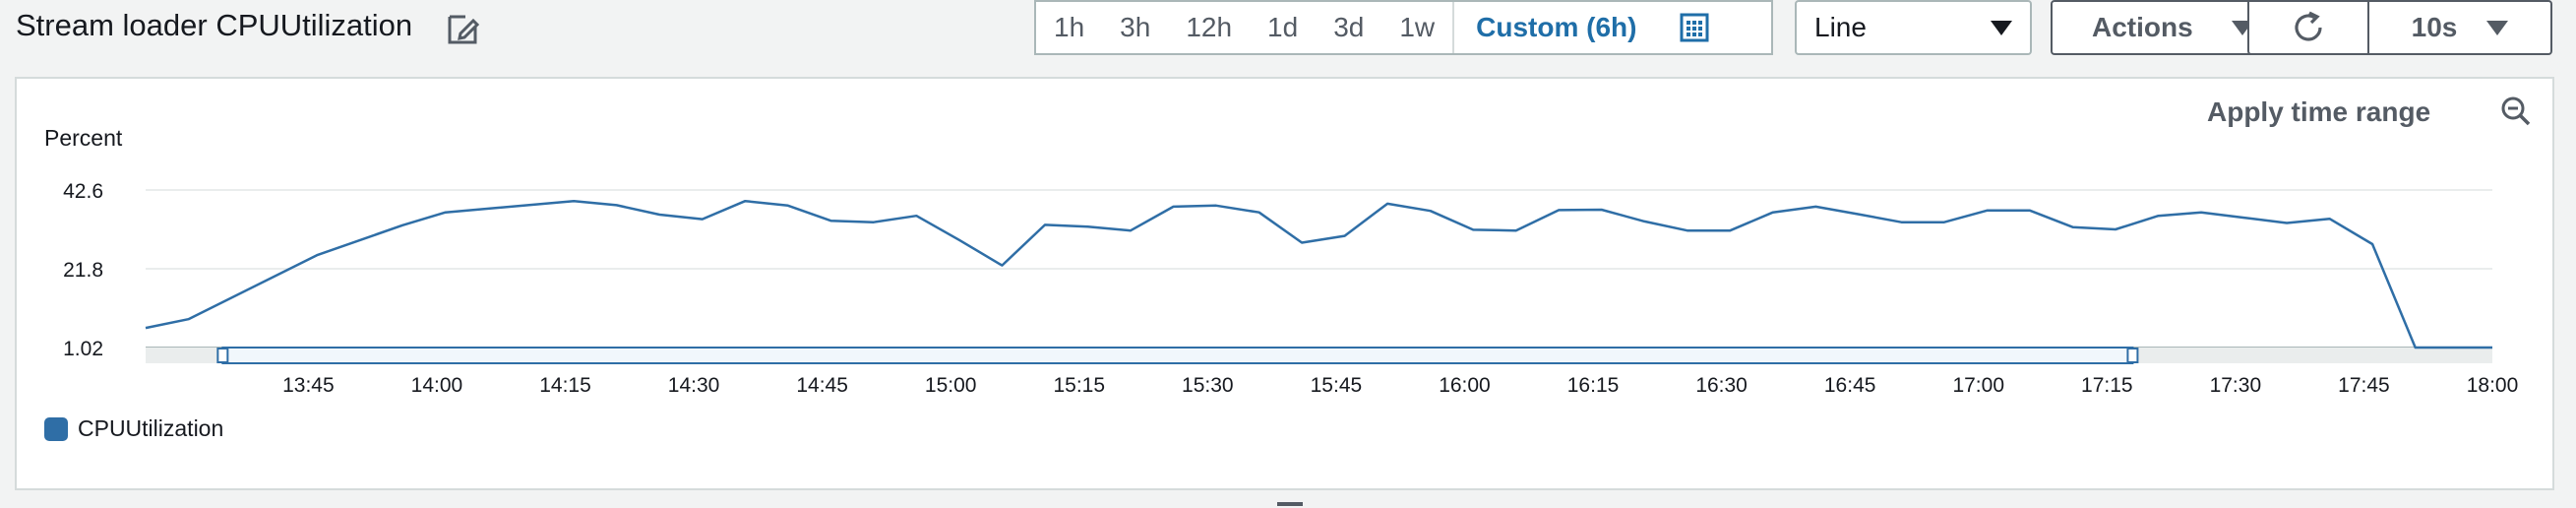 The image size is (2576, 508). Describe the element at coordinates (1840, 27) in the screenshot. I see `chart-type-value: Line` at that location.